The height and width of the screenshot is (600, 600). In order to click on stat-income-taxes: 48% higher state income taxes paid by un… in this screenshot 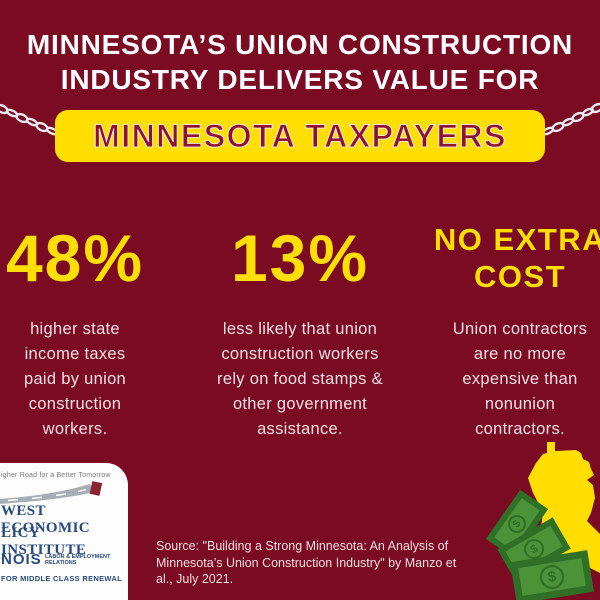, I will do `click(87, 327)`.